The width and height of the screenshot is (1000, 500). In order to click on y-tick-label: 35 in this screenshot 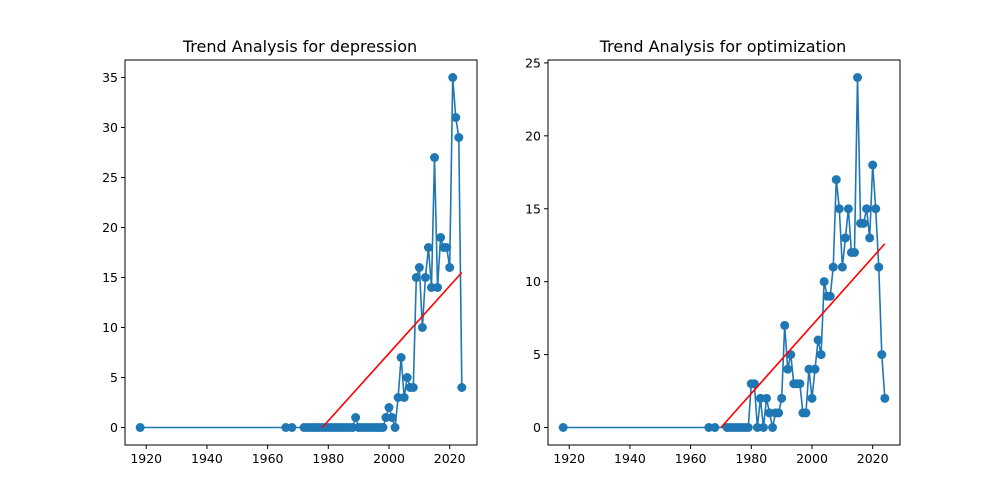, I will do `click(110, 77)`.